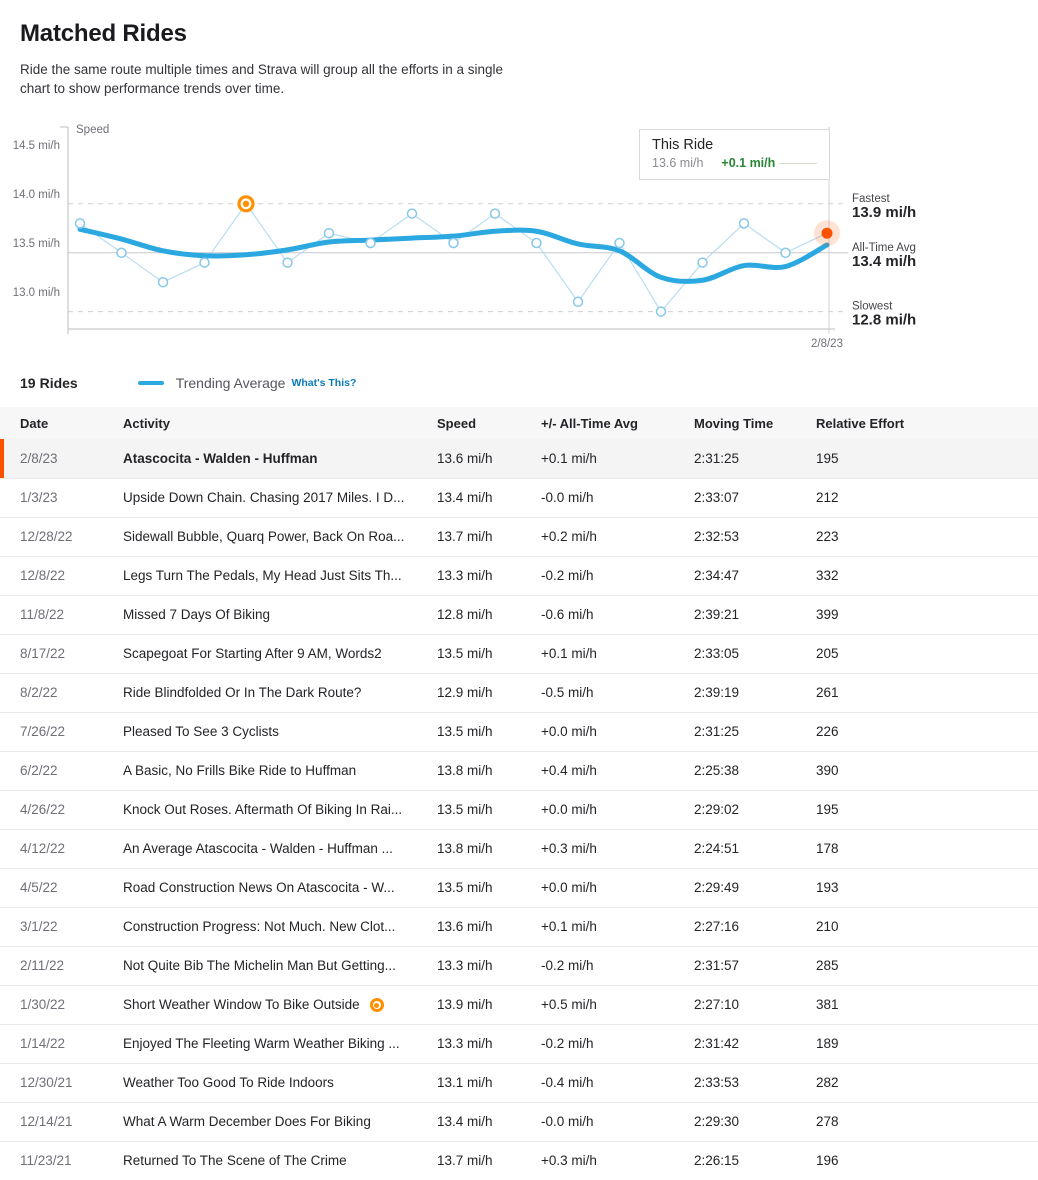  What do you see at coordinates (927, 693) in the screenshot?
I see `ride-relative-effort: 261` at bounding box center [927, 693].